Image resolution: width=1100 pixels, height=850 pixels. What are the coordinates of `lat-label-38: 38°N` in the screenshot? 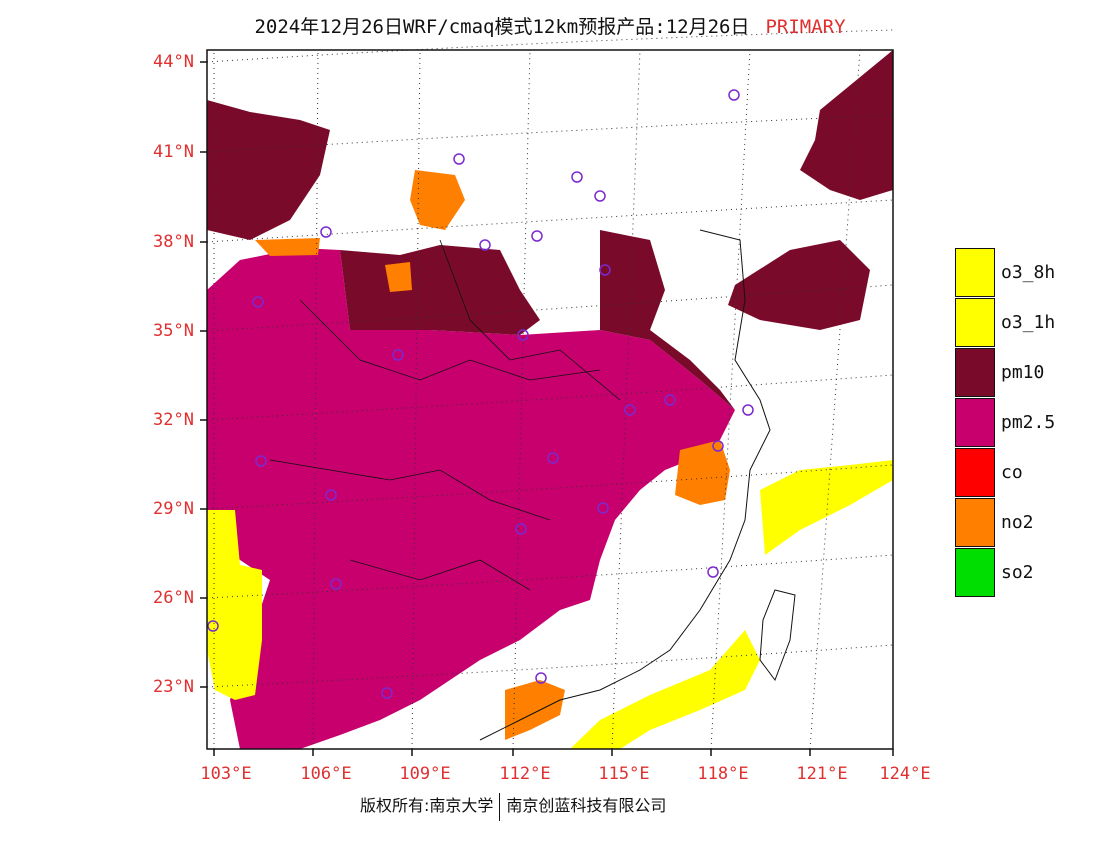 It's located at (173, 242).